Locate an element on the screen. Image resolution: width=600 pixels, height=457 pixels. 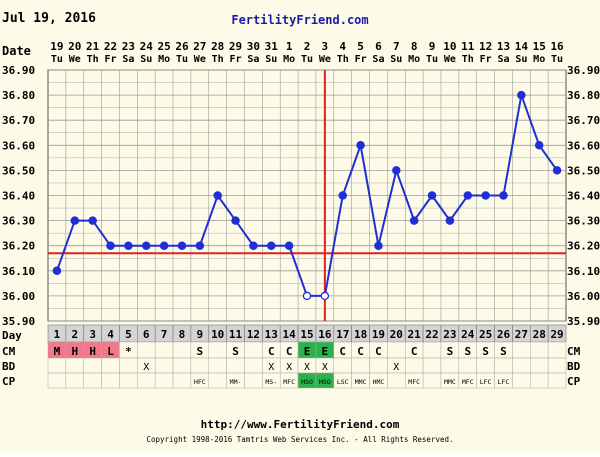
chart-date: Jul 19, 2016 is located at coordinates (49, 18).